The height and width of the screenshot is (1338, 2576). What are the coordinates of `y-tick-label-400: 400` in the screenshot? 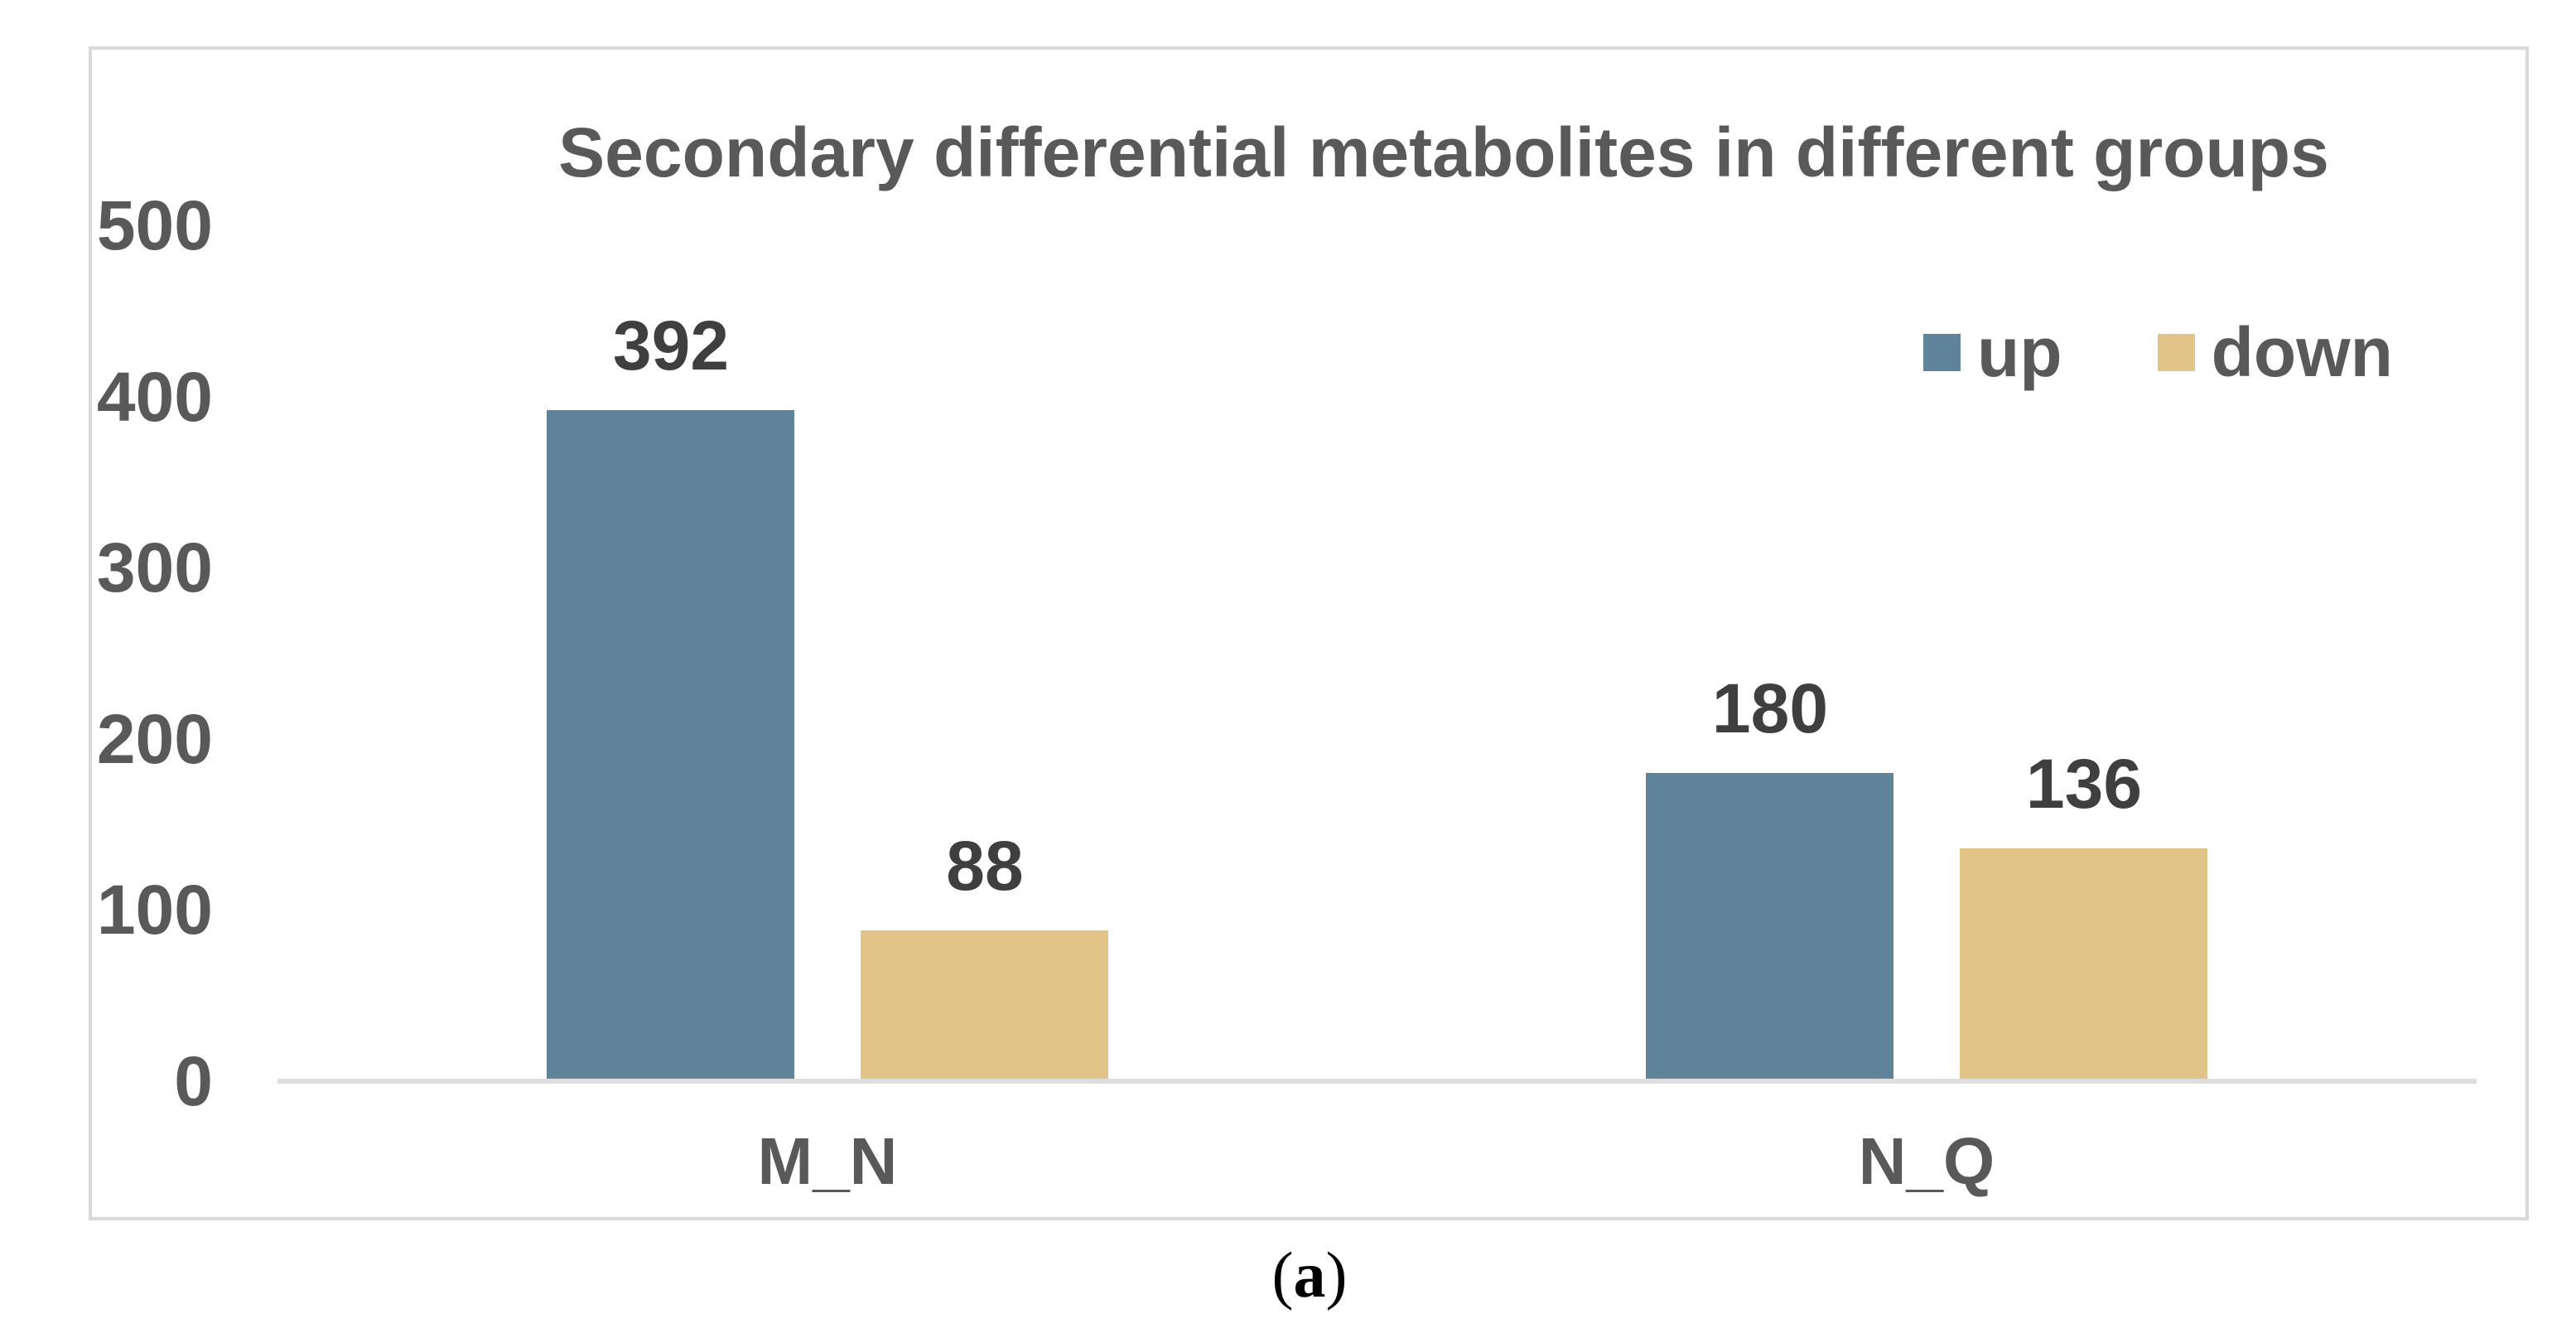 It's located at (154, 397).